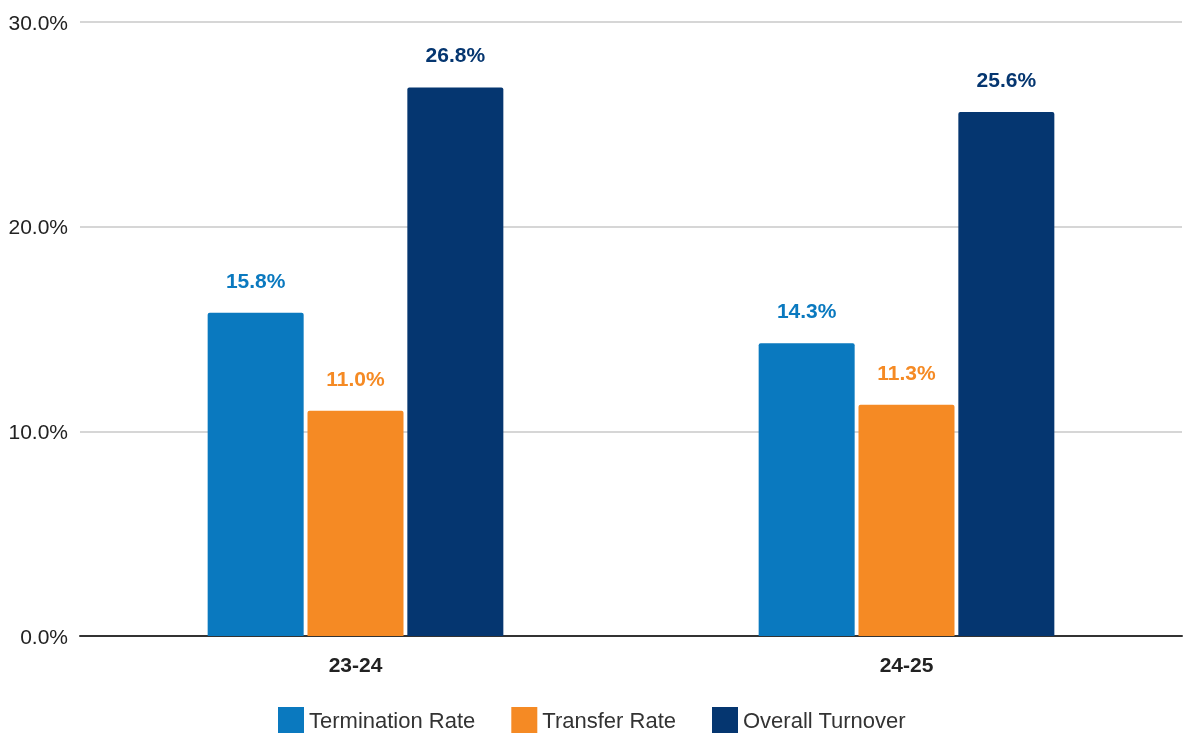 Image resolution: width=1184 pixels, height=744 pixels. I want to click on data-label: 11.3%, so click(907, 372).